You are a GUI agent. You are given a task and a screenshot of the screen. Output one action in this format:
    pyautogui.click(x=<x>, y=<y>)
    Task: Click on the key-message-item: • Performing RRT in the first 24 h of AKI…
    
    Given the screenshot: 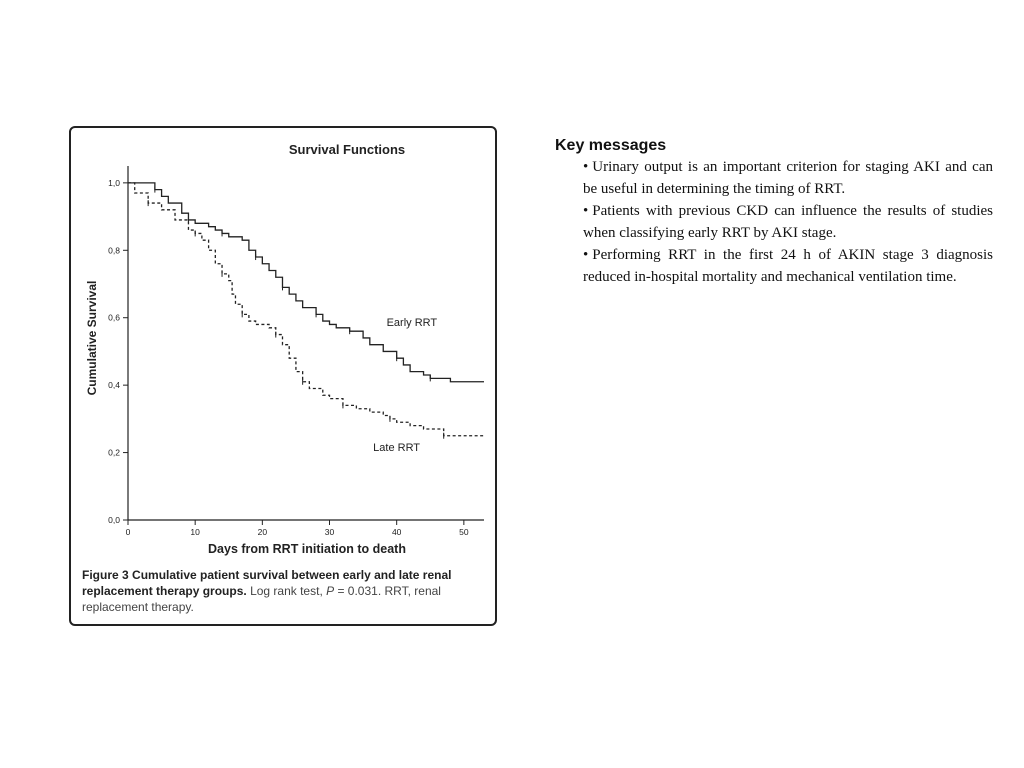 What is the action you would take?
    pyautogui.click(x=788, y=266)
    